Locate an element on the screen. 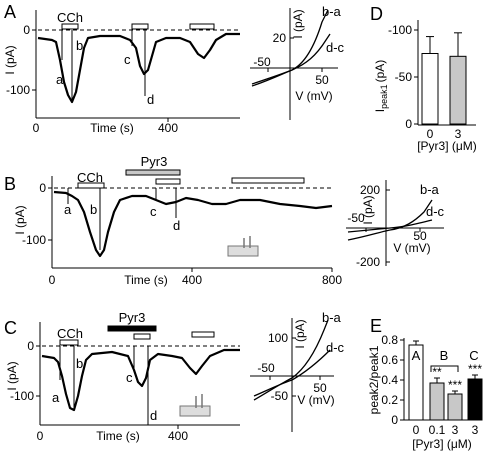  panel-c-iv-xtick-0: -50 is located at coordinates (266, 368).